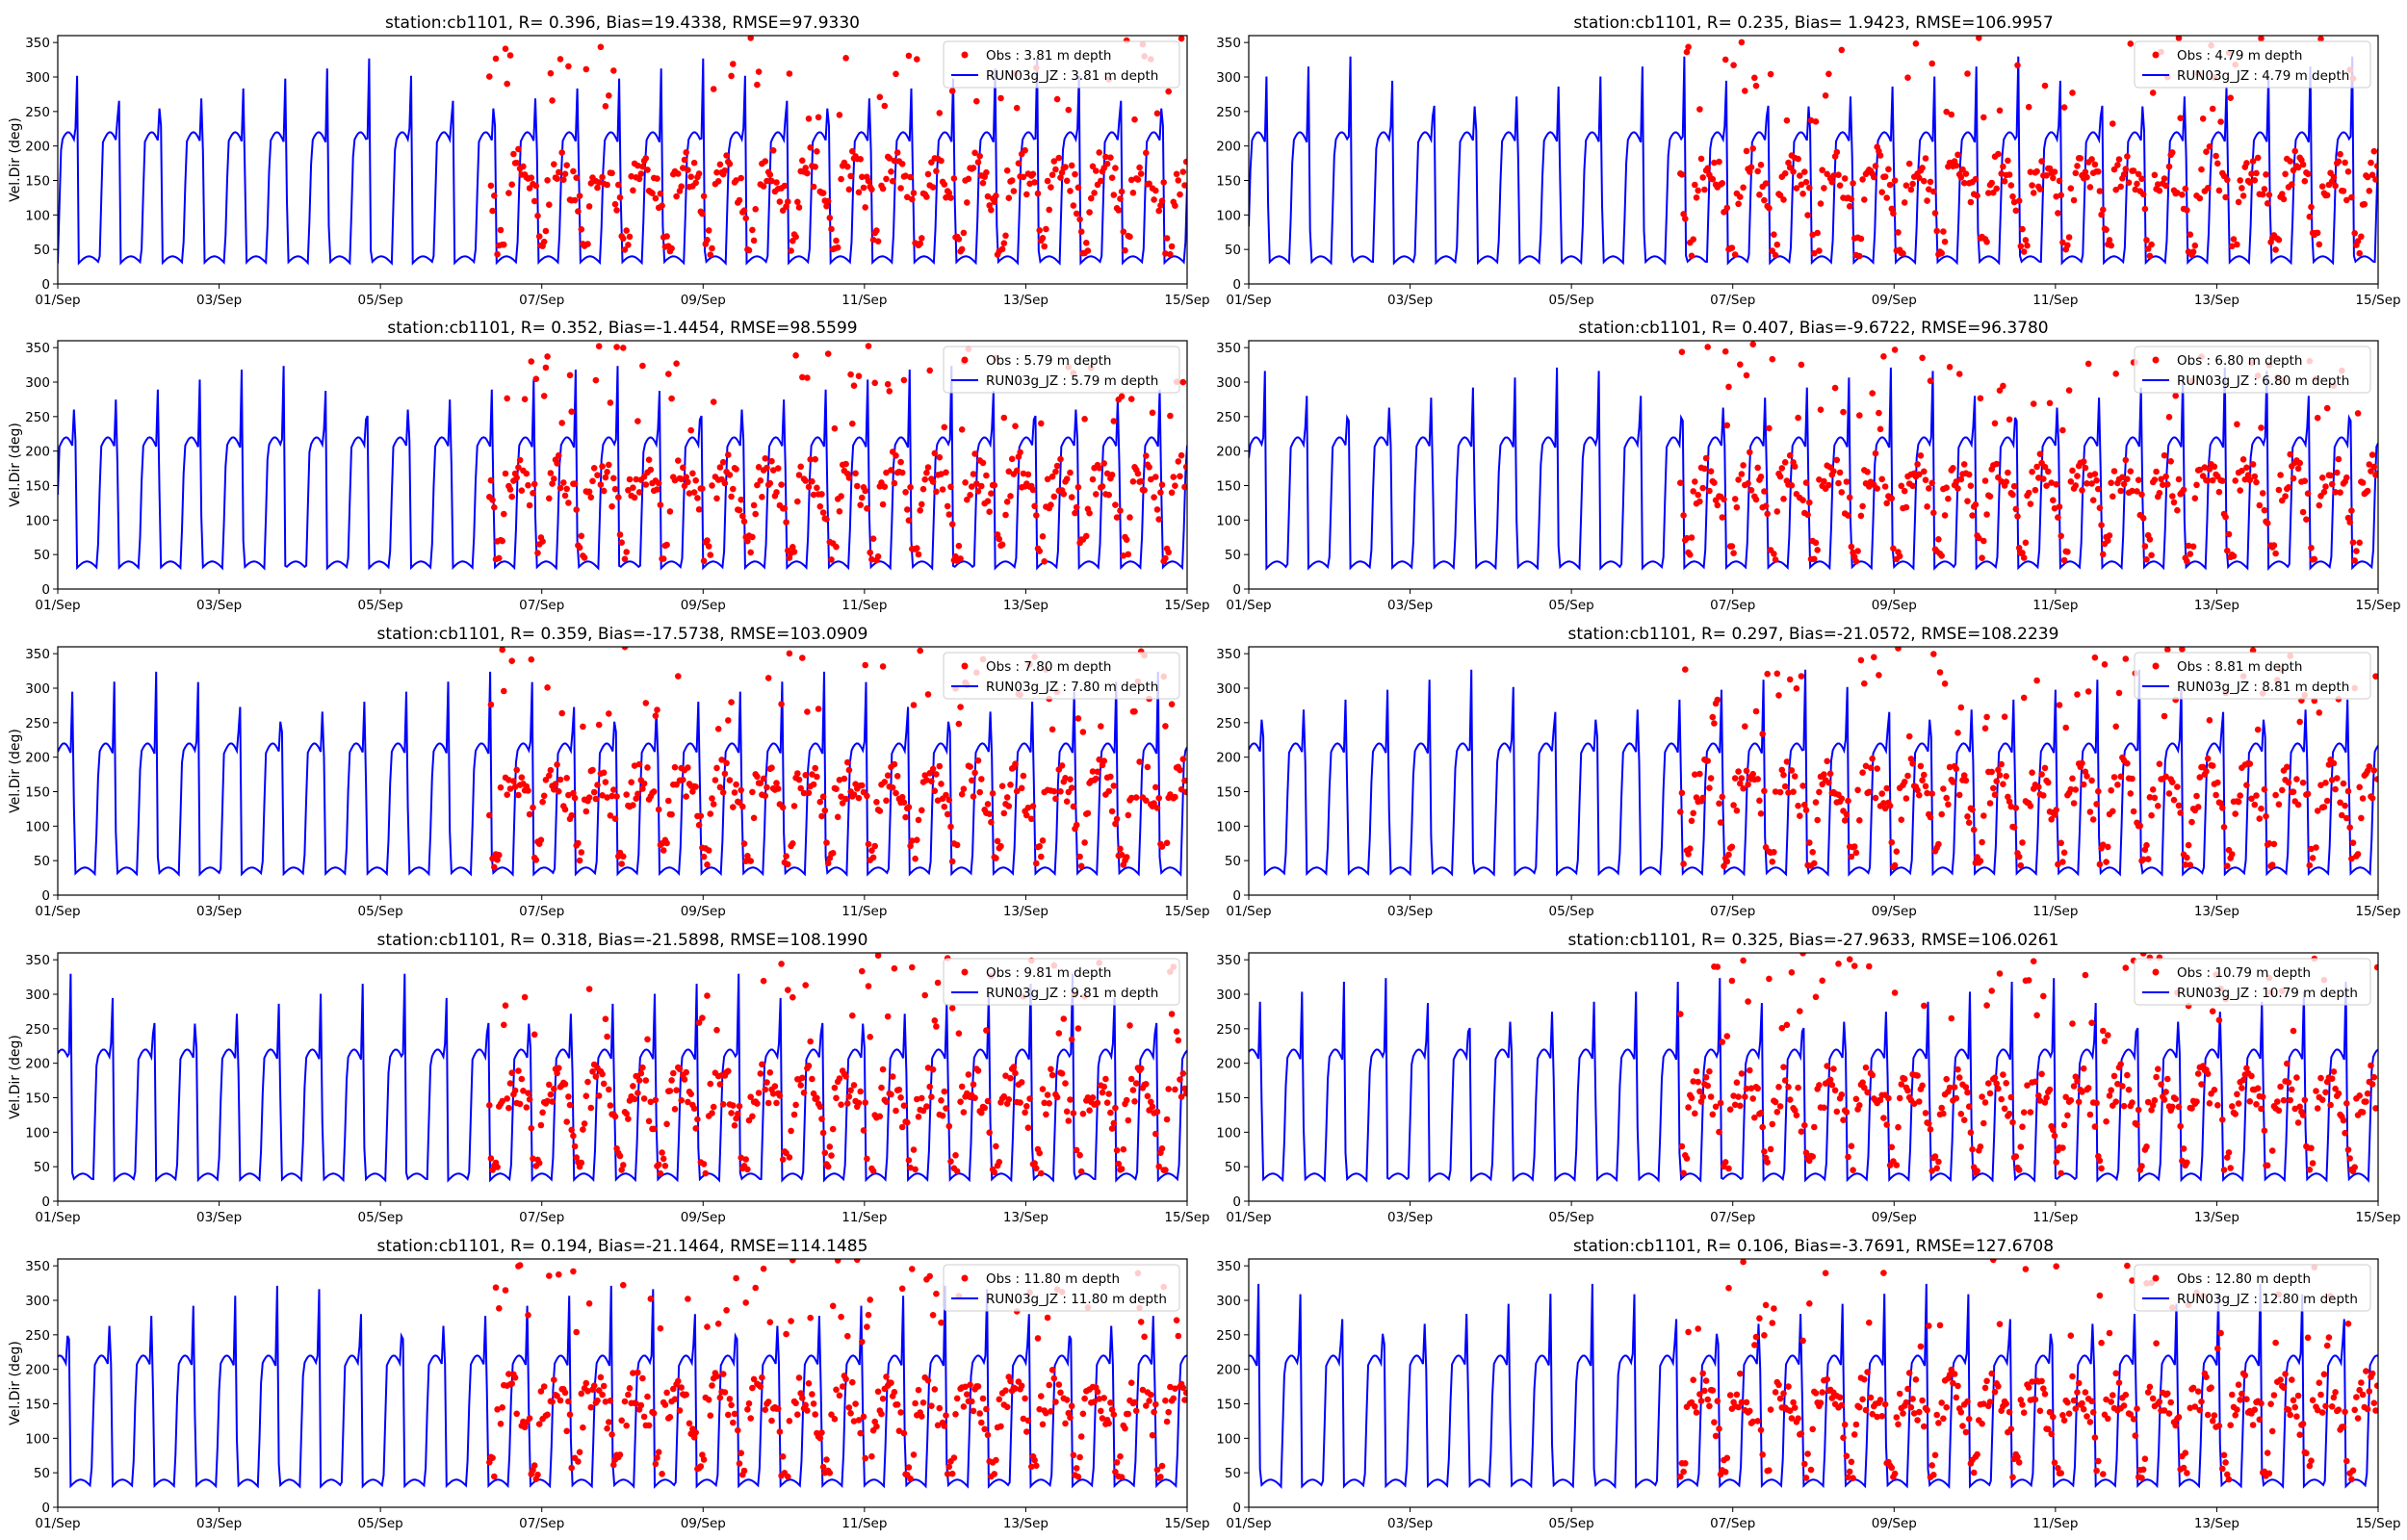 This screenshot has height=1540, width=2407. Describe the element at coordinates (42, 1473) in the screenshot. I see `y-tick-label: 50` at that location.